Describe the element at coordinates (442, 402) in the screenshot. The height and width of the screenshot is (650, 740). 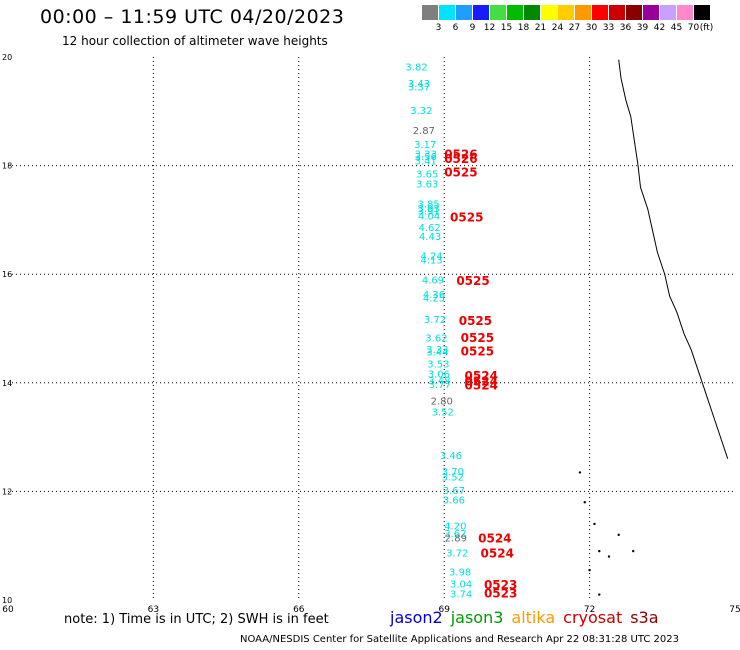
I see `swh-label: 2.80` at that location.